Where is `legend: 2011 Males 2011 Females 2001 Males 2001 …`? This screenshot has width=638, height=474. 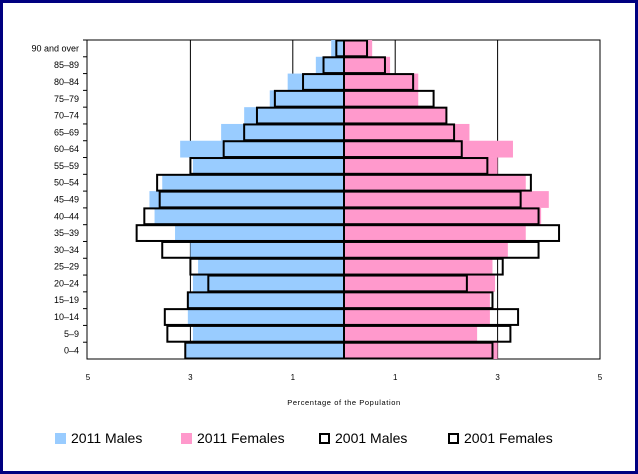
legend: 2011 Males 2011 Females 2001 Males 2001 … is located at coordinates (319, 440).